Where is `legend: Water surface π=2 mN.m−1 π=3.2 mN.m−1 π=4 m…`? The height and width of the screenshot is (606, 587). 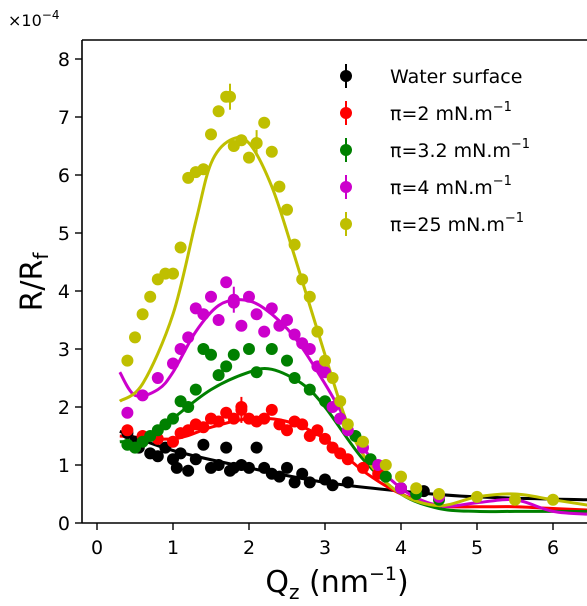 legend: Water surface π=2 mN.m−1 π=3.2 mN.m−1 π=4 m… is located at coordinates (435, 150).